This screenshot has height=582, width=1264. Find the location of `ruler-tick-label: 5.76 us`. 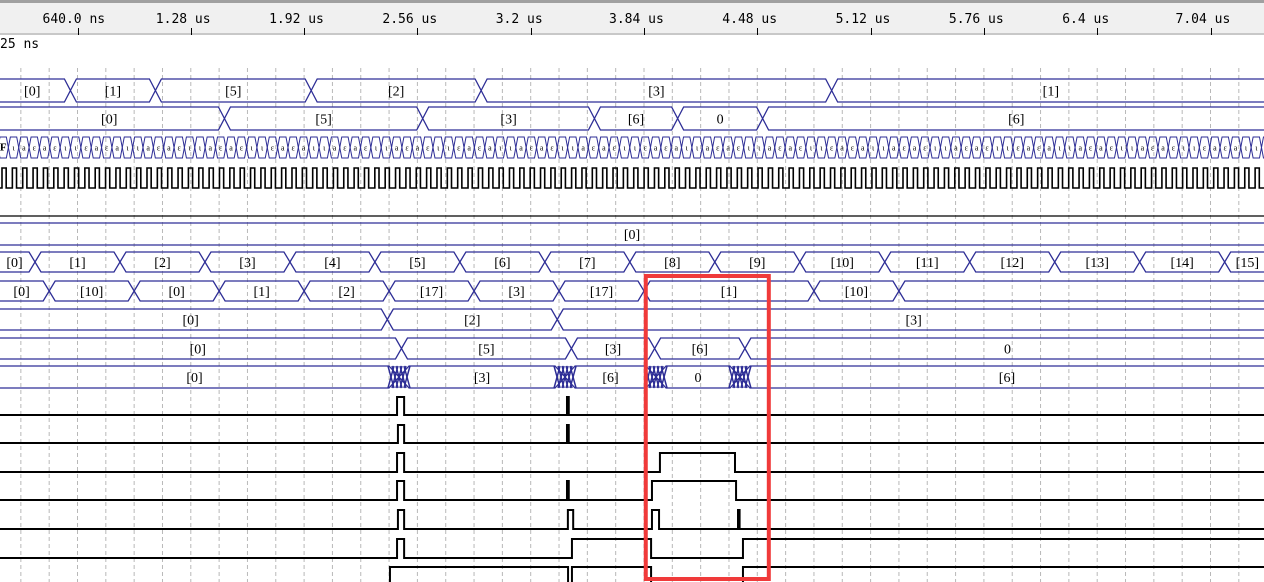

ruler-tick-label: 5.76 us is located at coordinates (976, 19).